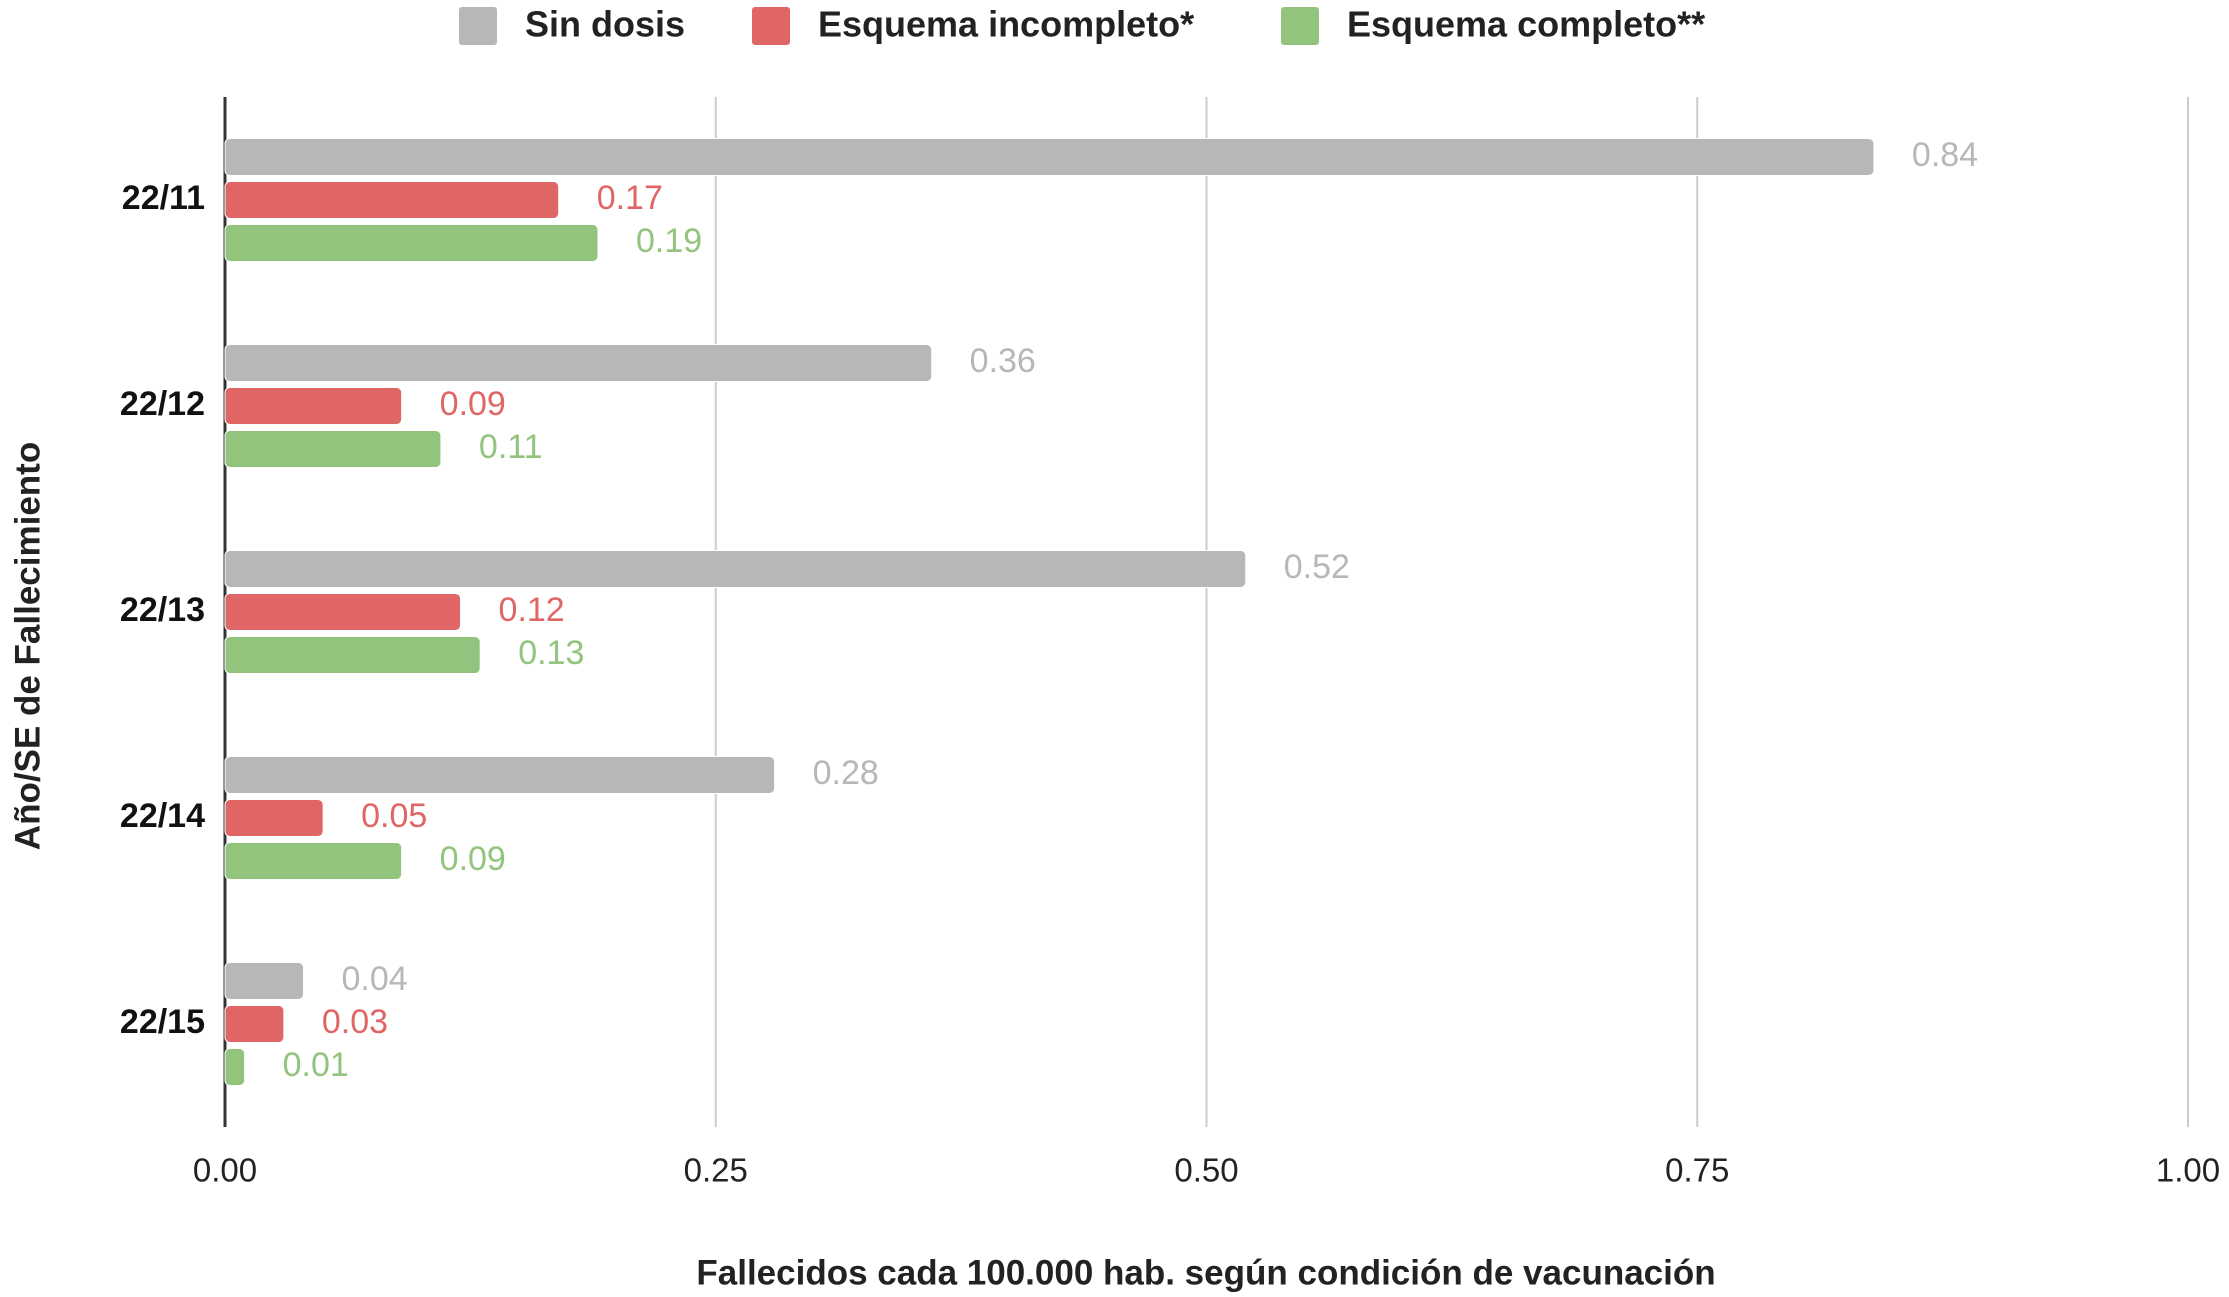 The height and width of the screenshot is (1297, 2229). Describe the element at coordinates (669, 241) in the screenshot. I see `value-label: 0.19` at that location.